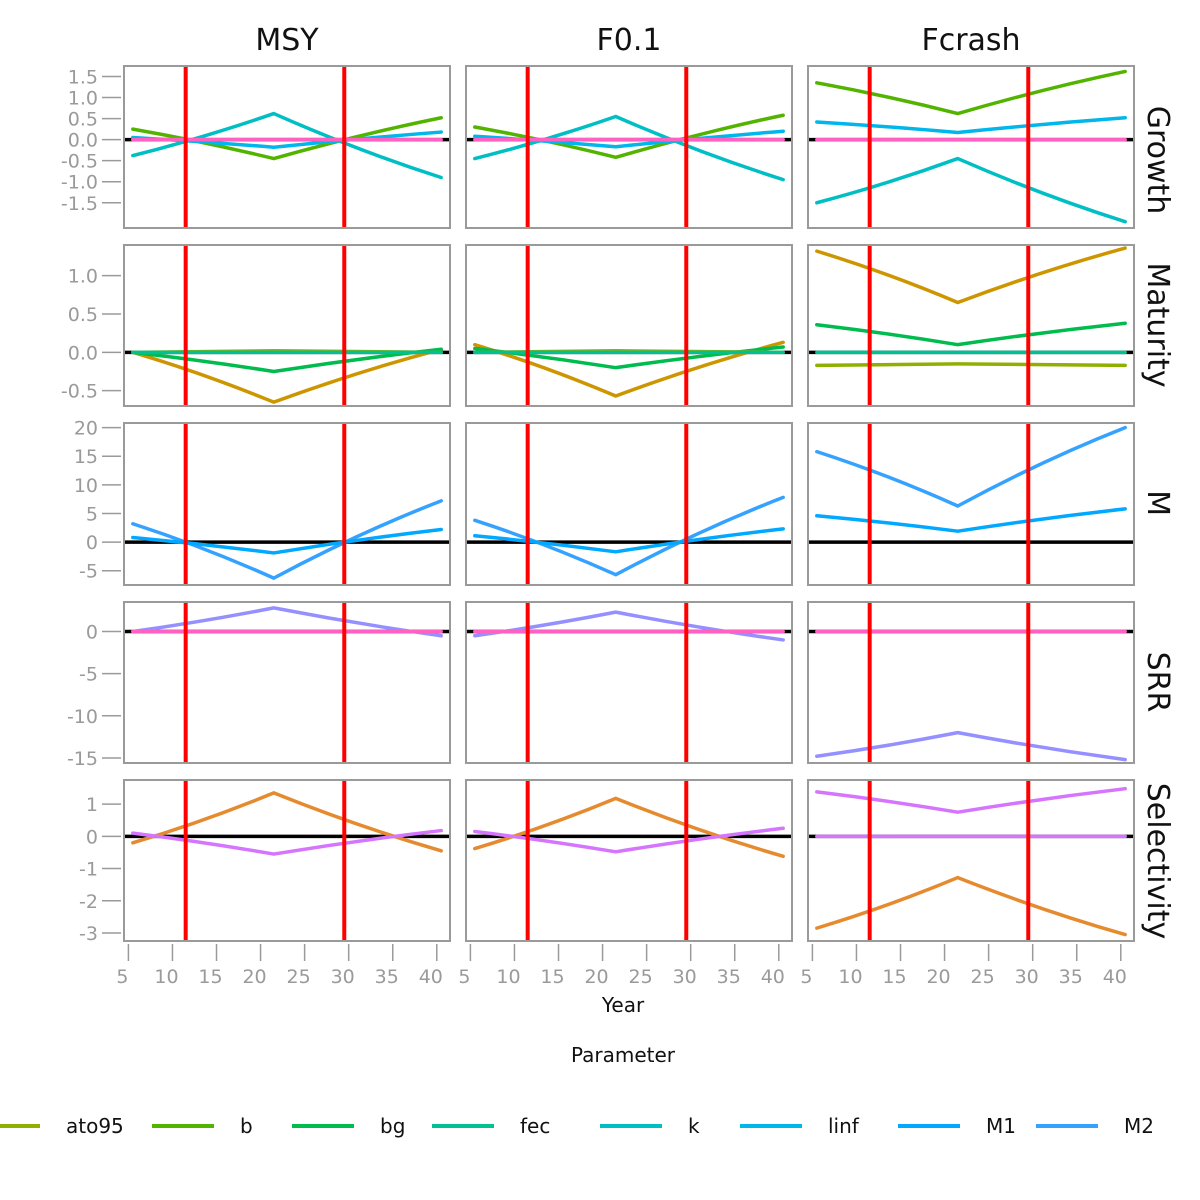 The image size is (1200, 1200). What do you see at coordinates (62, 1126) in the screenshot?
I see `legend-item-ato95: ato95` at bounding box center [62, 1126].